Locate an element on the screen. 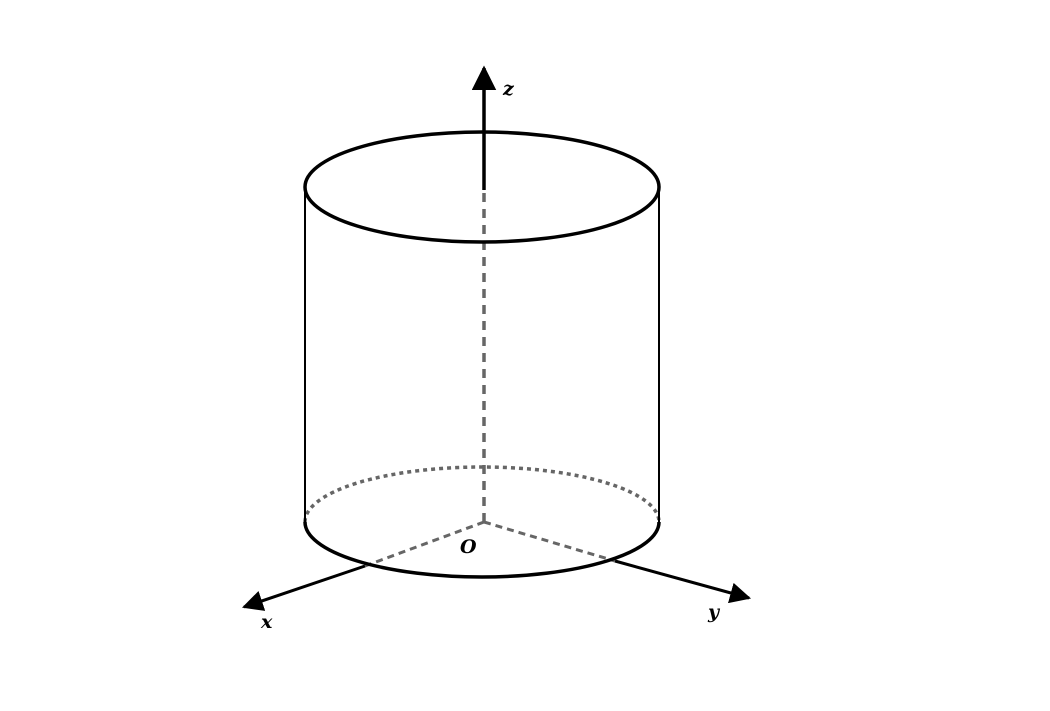 Image resolution: width=1050 pixels, height=711 pixels. hidden-radius-y is located at coordinates (549, 541).